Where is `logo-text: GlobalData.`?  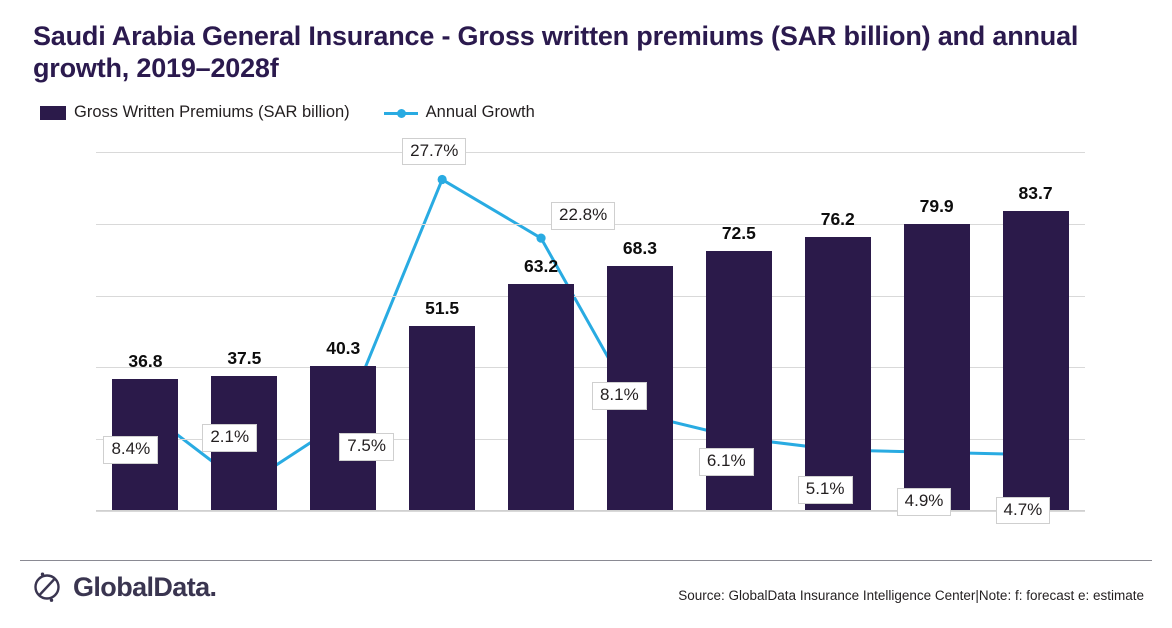
logo-text: GlobalData. is located at coordinates (145, 586).